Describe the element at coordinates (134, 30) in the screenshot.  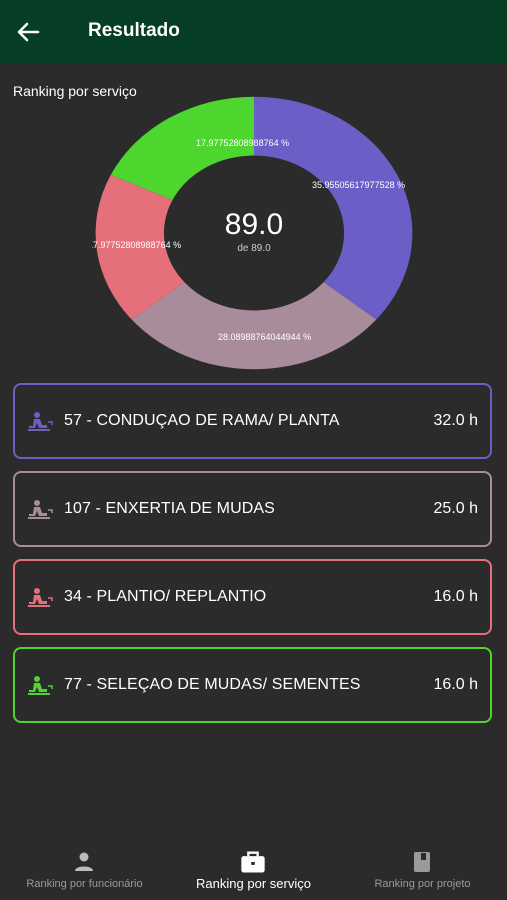
I see `page-title: Resultado` at that location.